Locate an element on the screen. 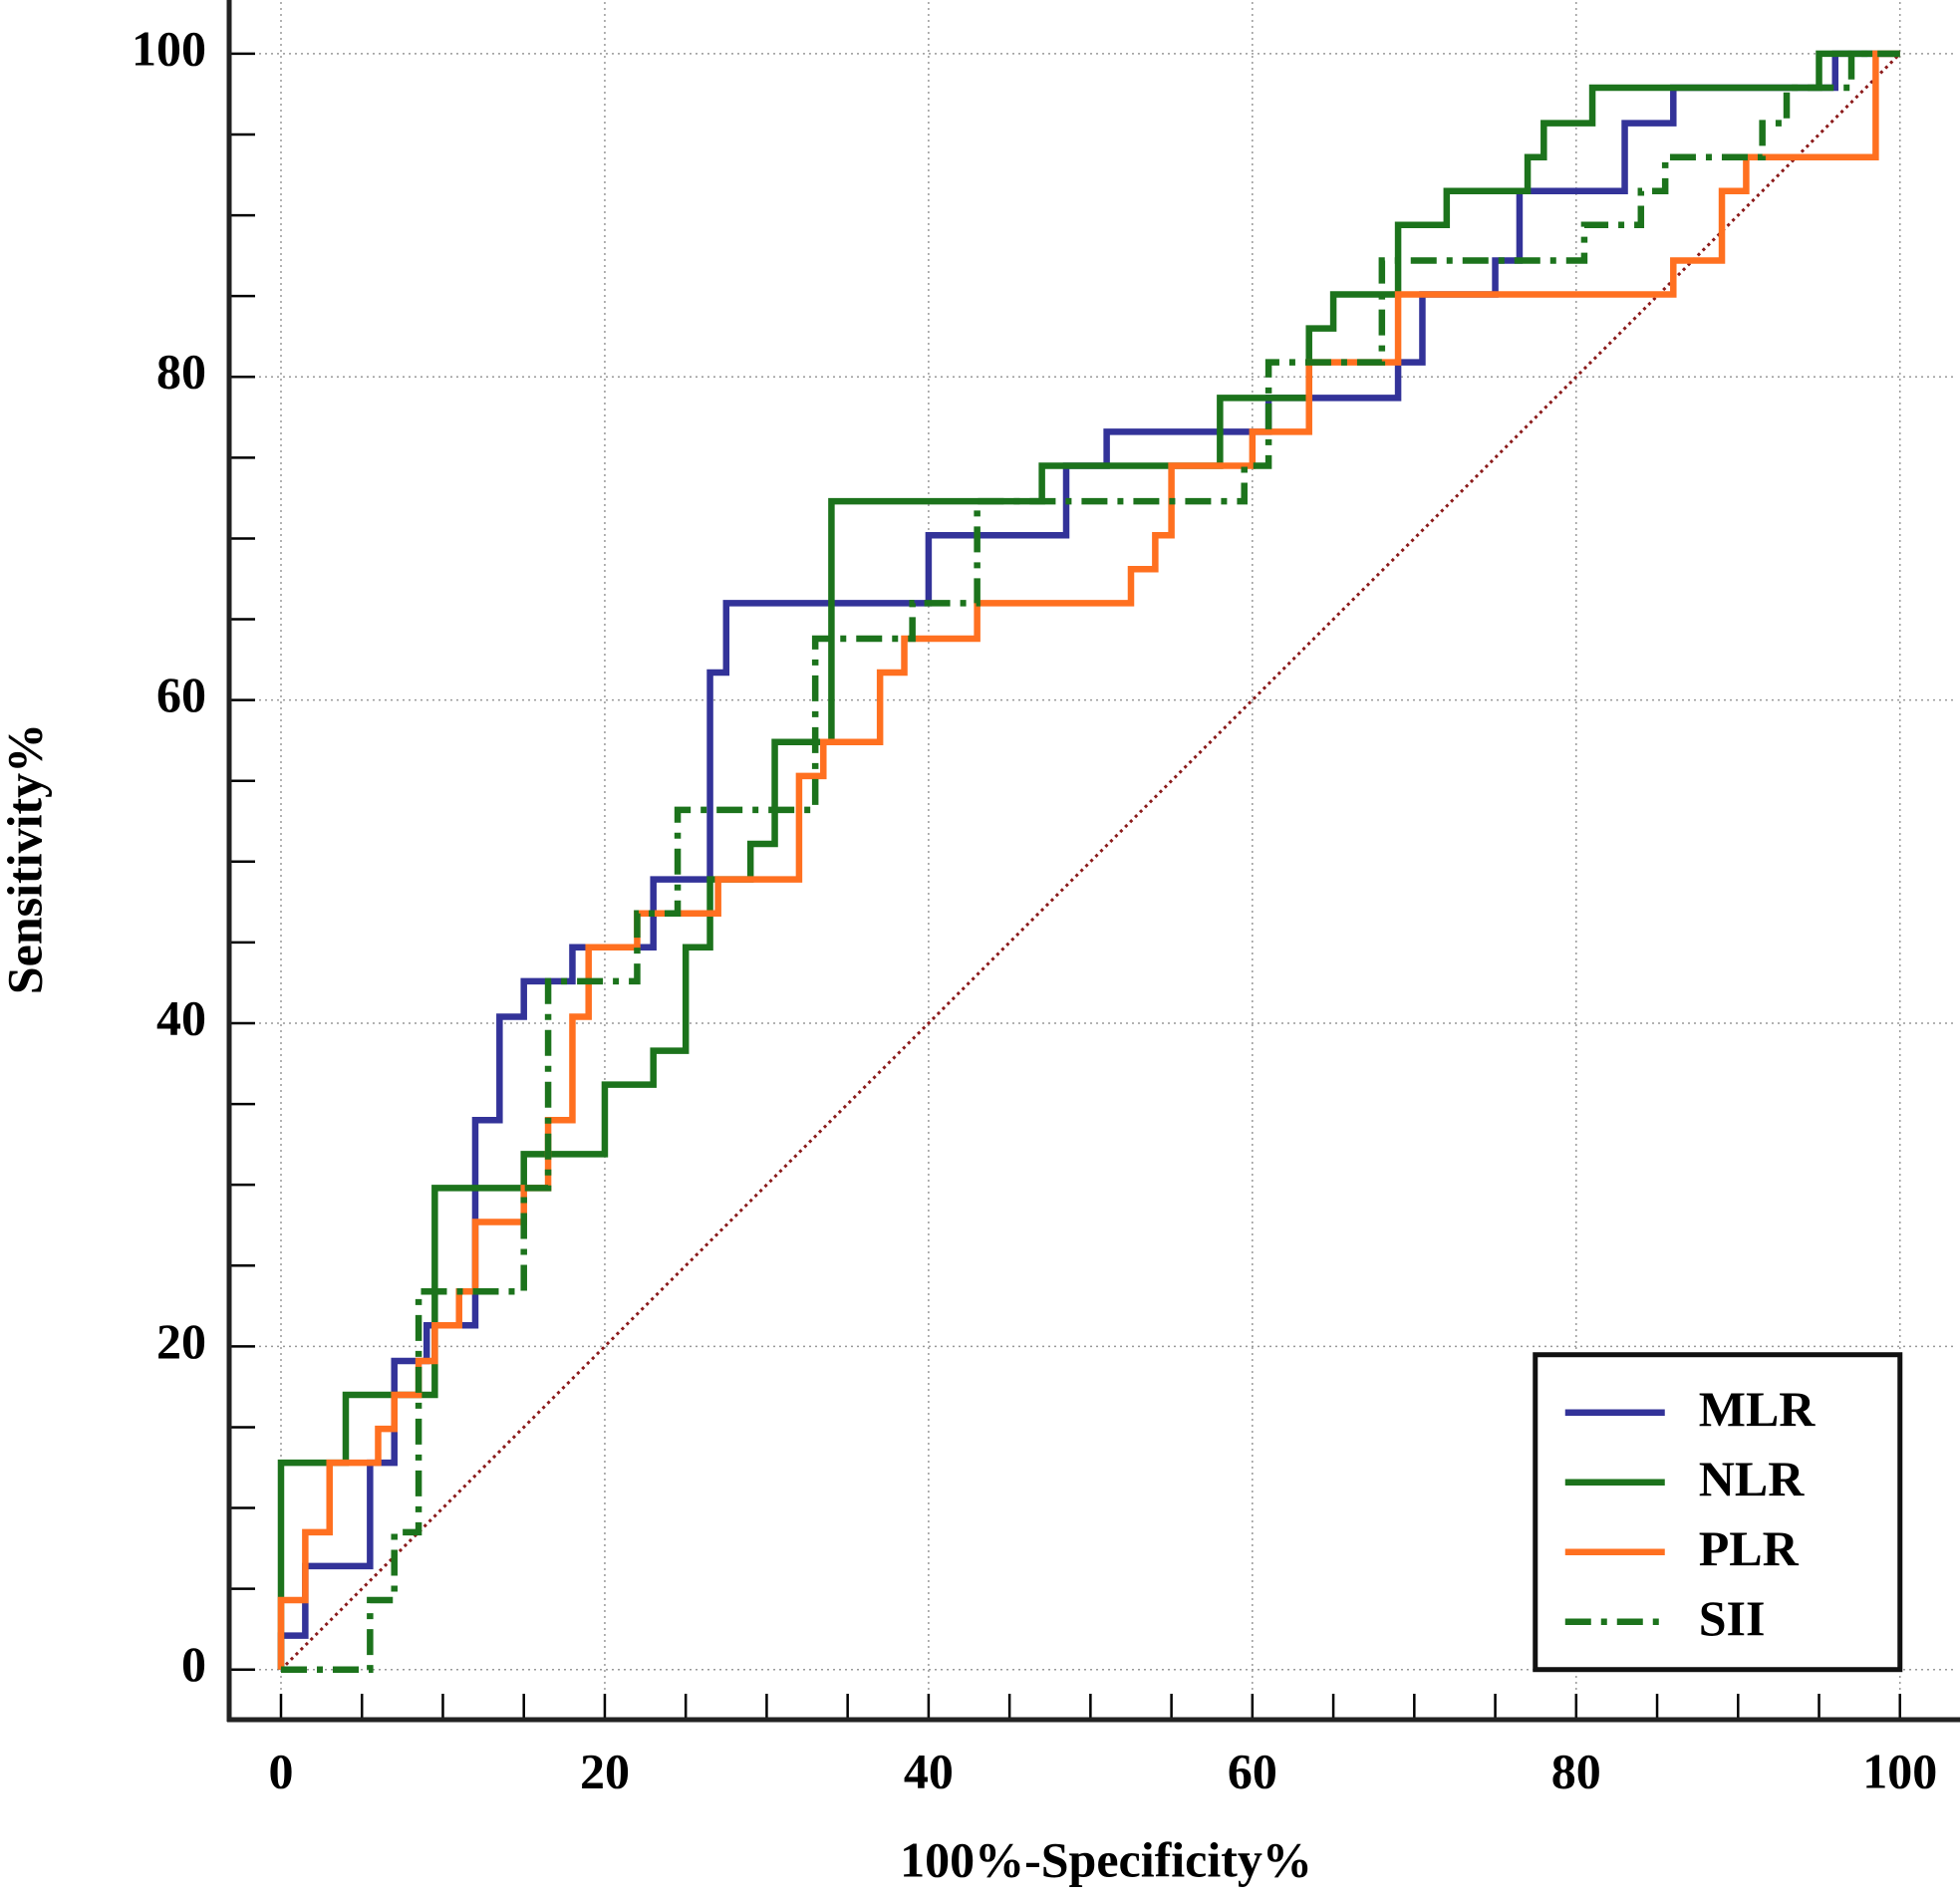 This screenshot has width=1960, height=1900. y-tick-label: 60 is located at coordinates (181, 694).